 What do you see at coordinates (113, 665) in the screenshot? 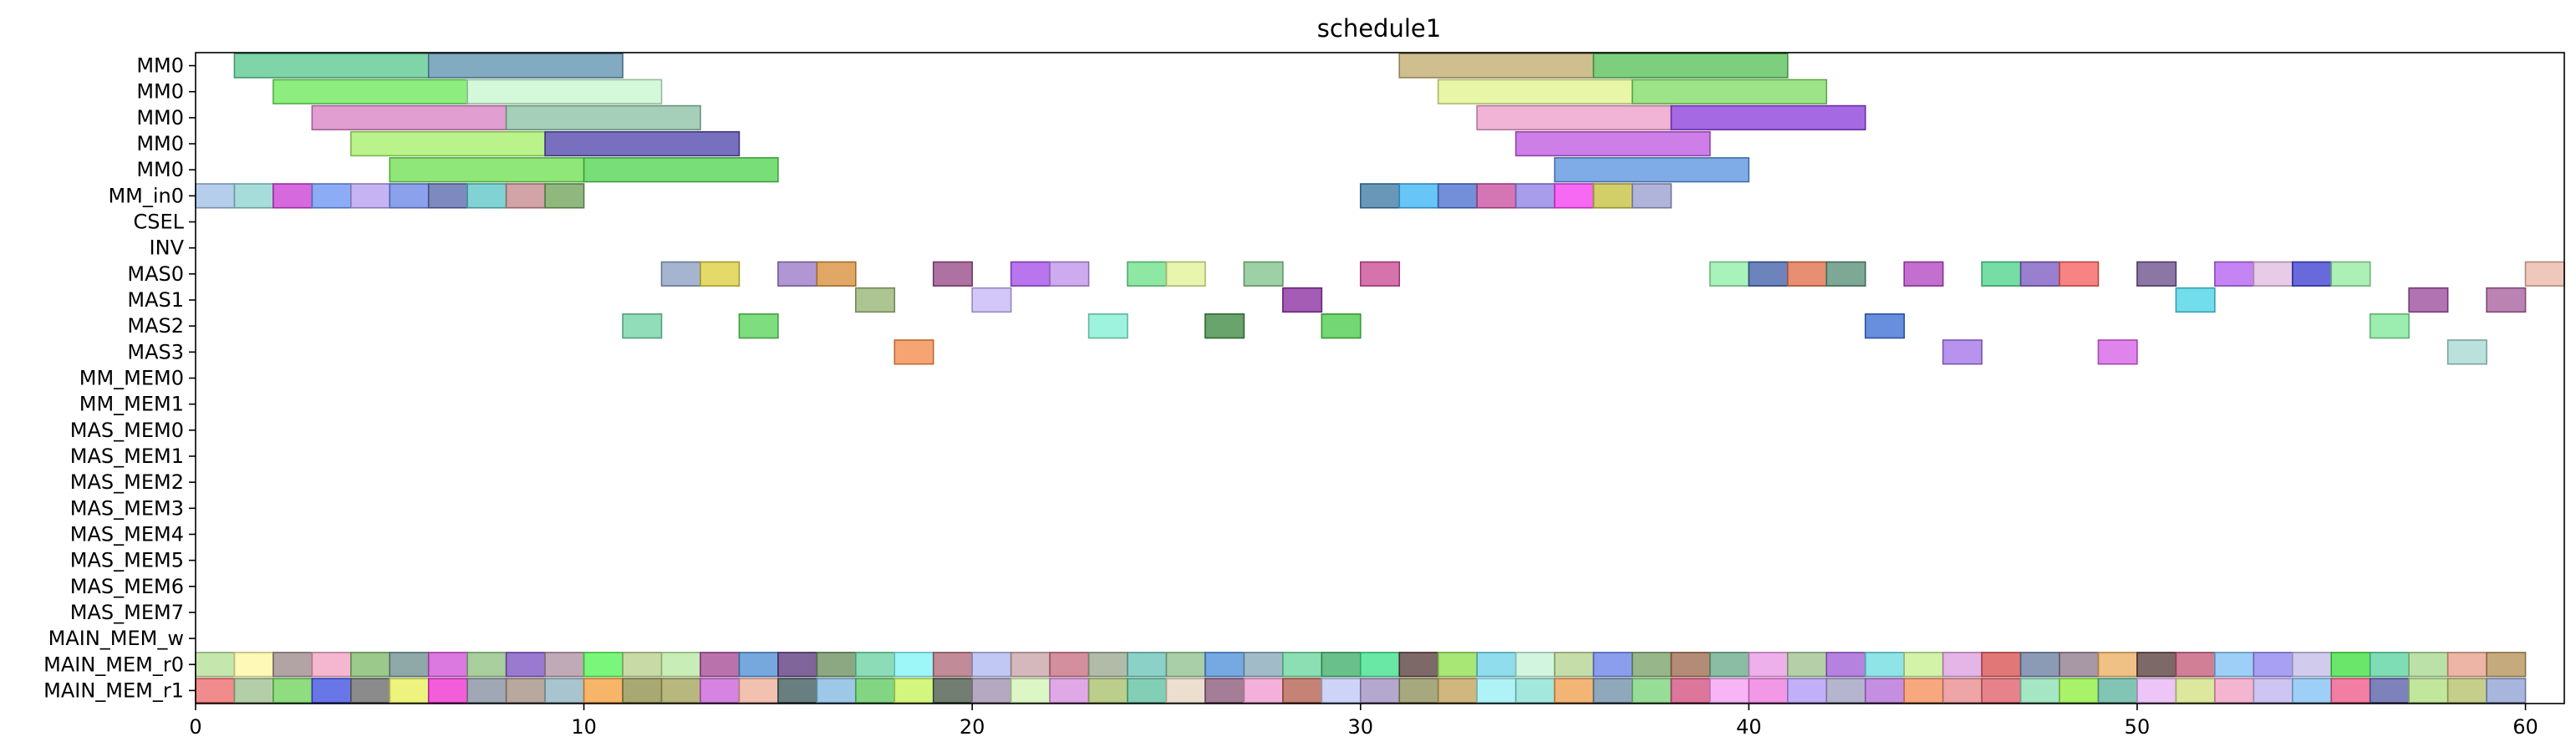
I see `y-tick-label: MAIN_MEM_r0` at bounding box center [113, 665].